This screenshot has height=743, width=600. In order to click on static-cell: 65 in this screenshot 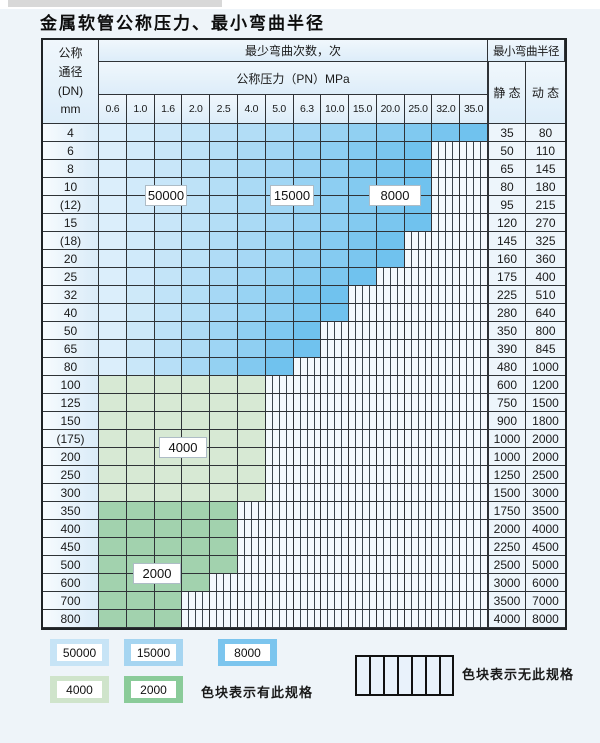, I will do `click(507, 169)`.